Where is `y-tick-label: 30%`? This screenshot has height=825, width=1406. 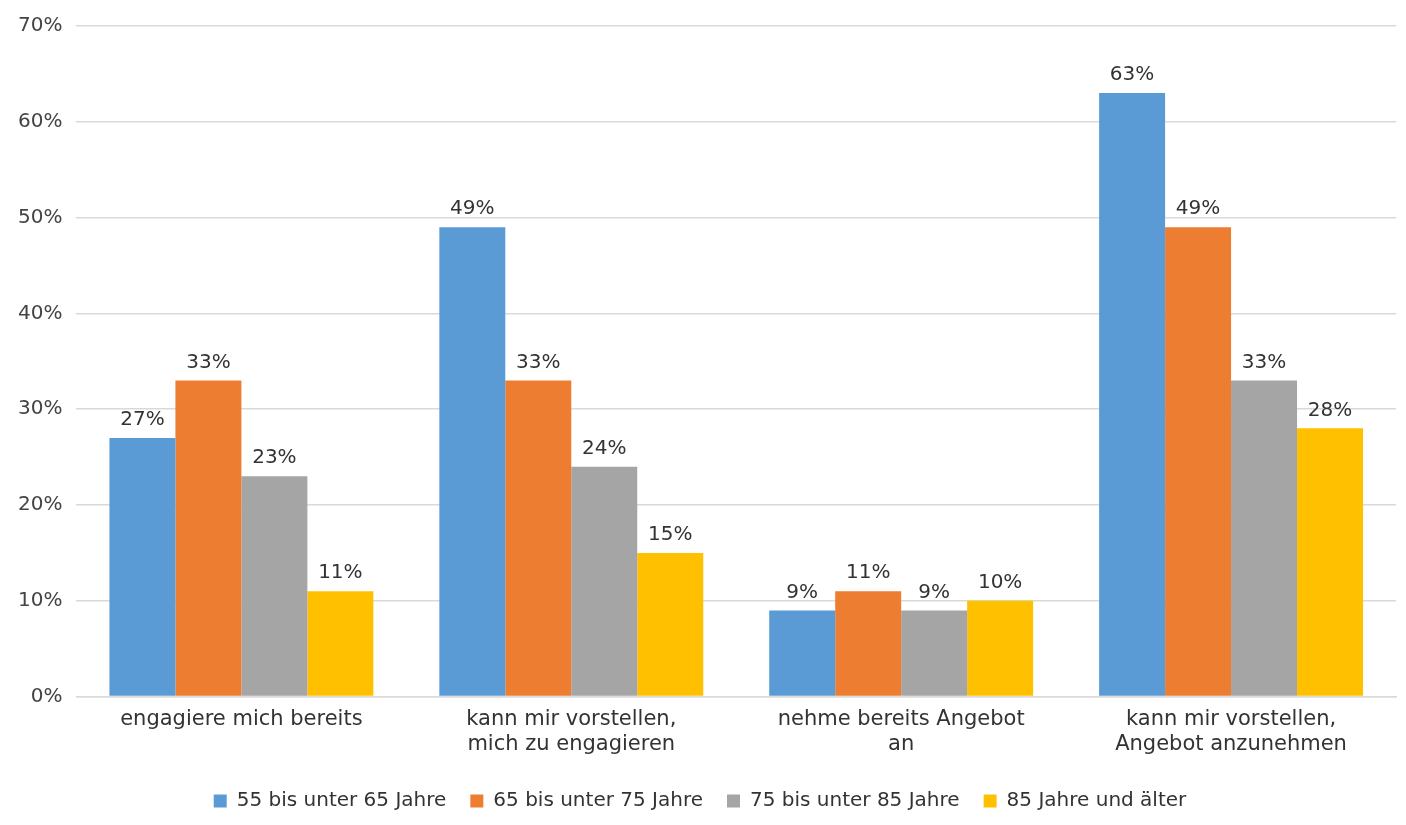
y-tick-label: 30% is located at coordinates (40, 407).